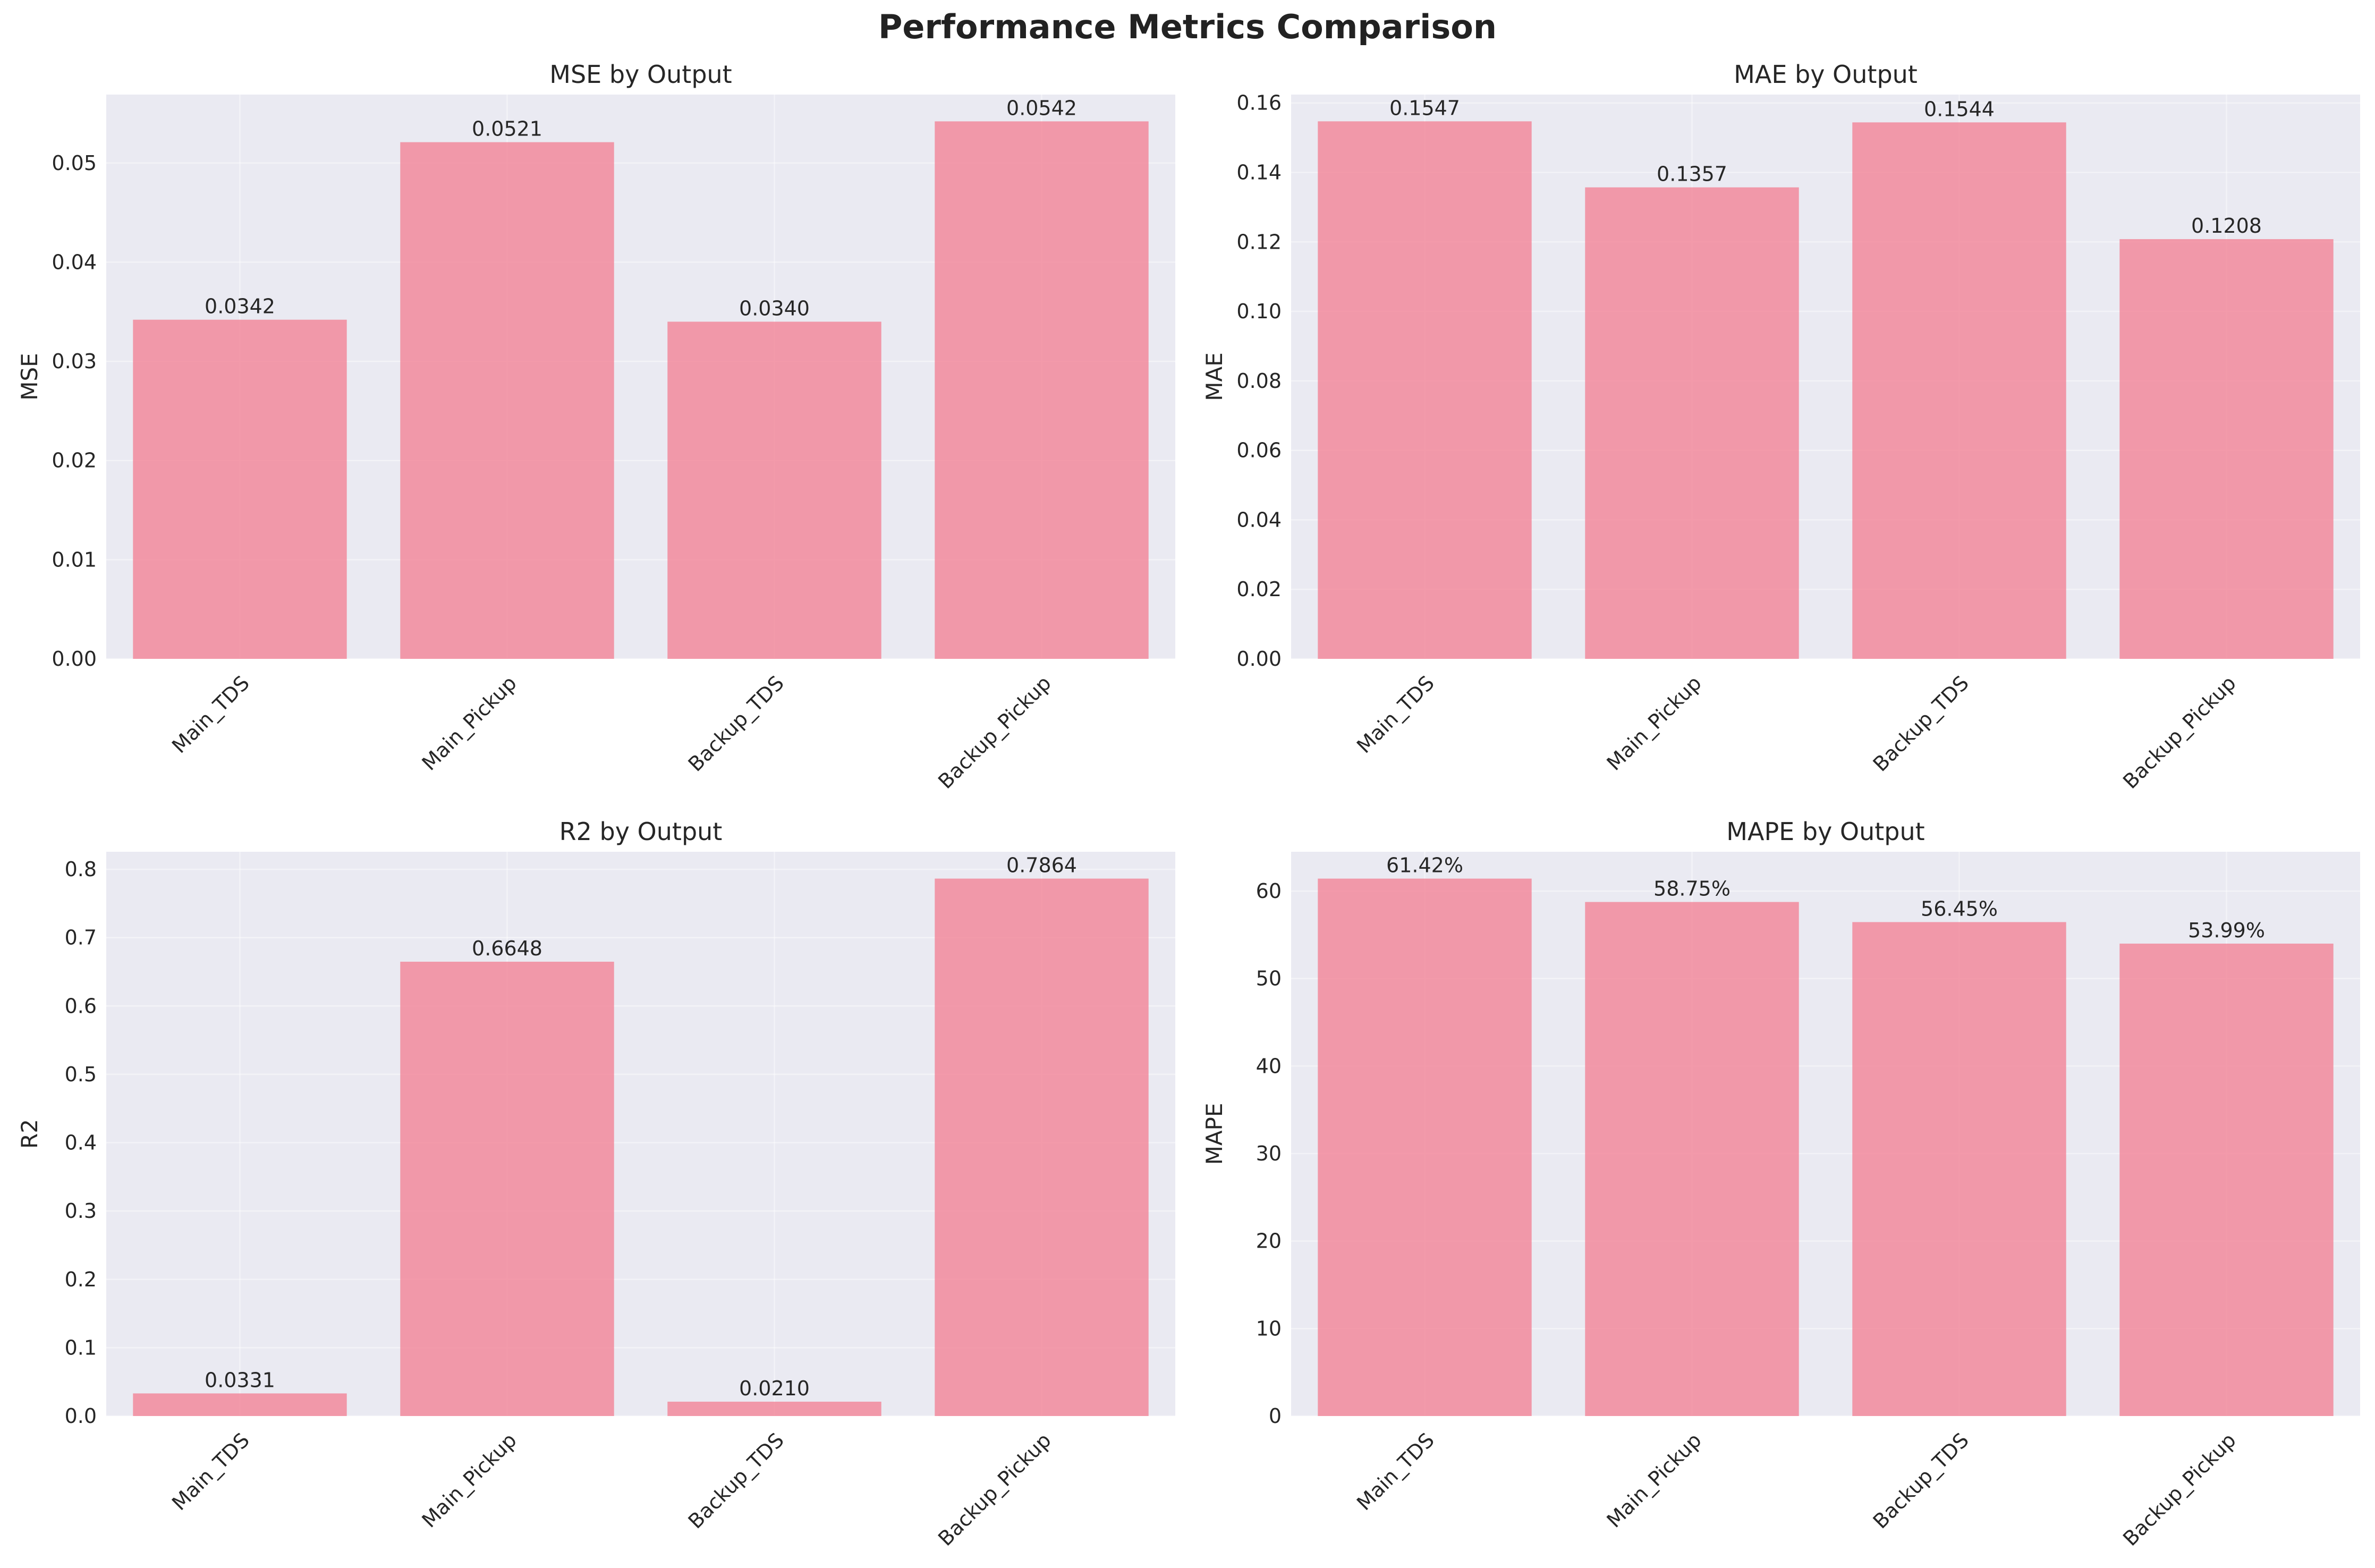 The width and height of the screenshot is (2375, 1568). Describe the element at coordinates (1259, 172) in the screenshot. I see `mae-y-tick-label: 0.14` at that location.